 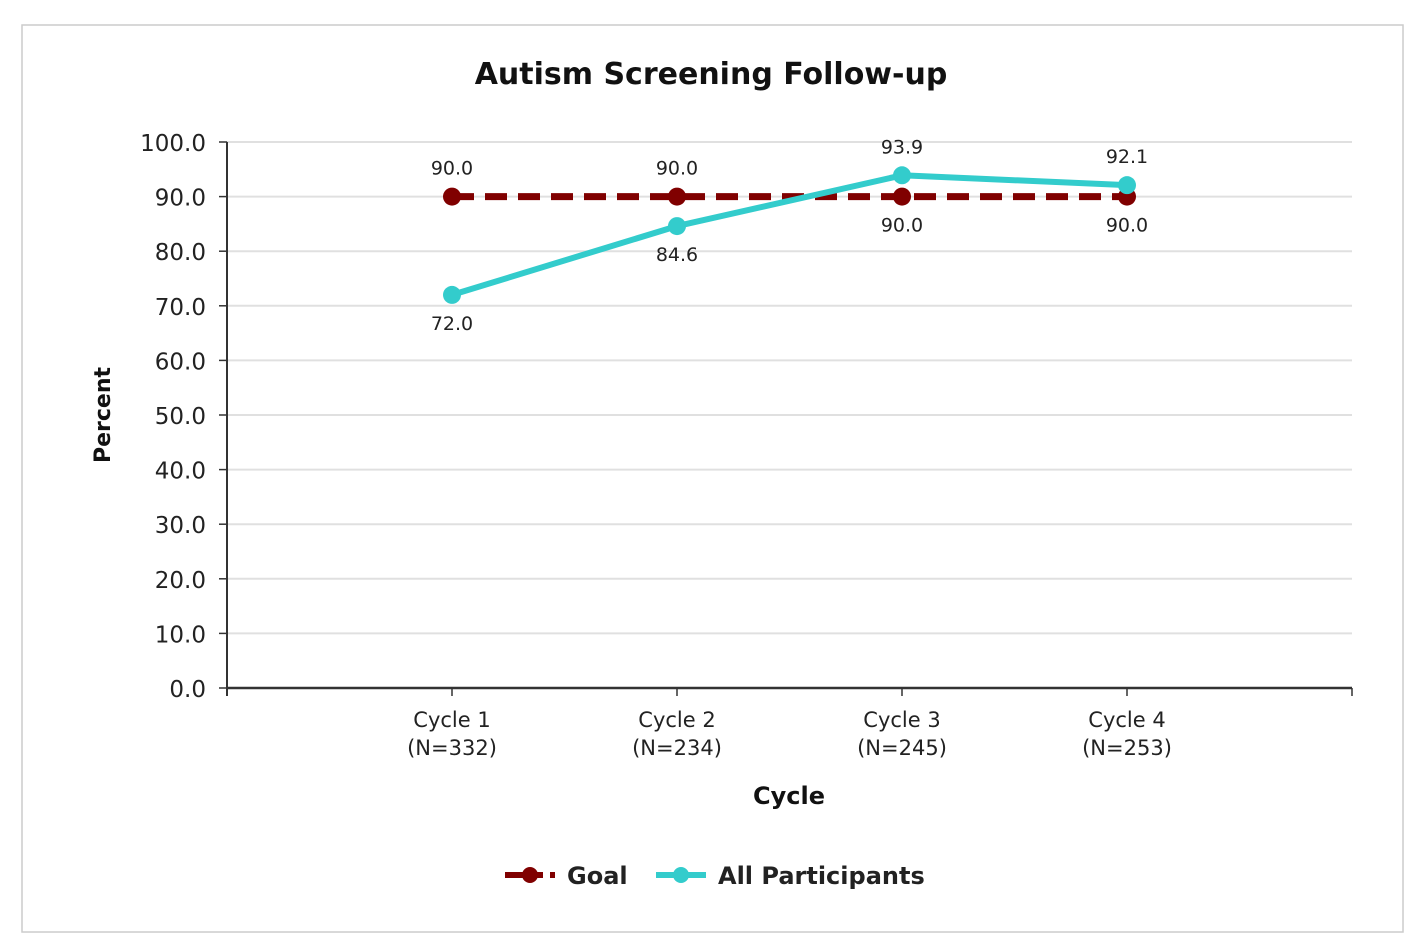 I want to click on legend-label: Goal, so click(x=597, y=876).